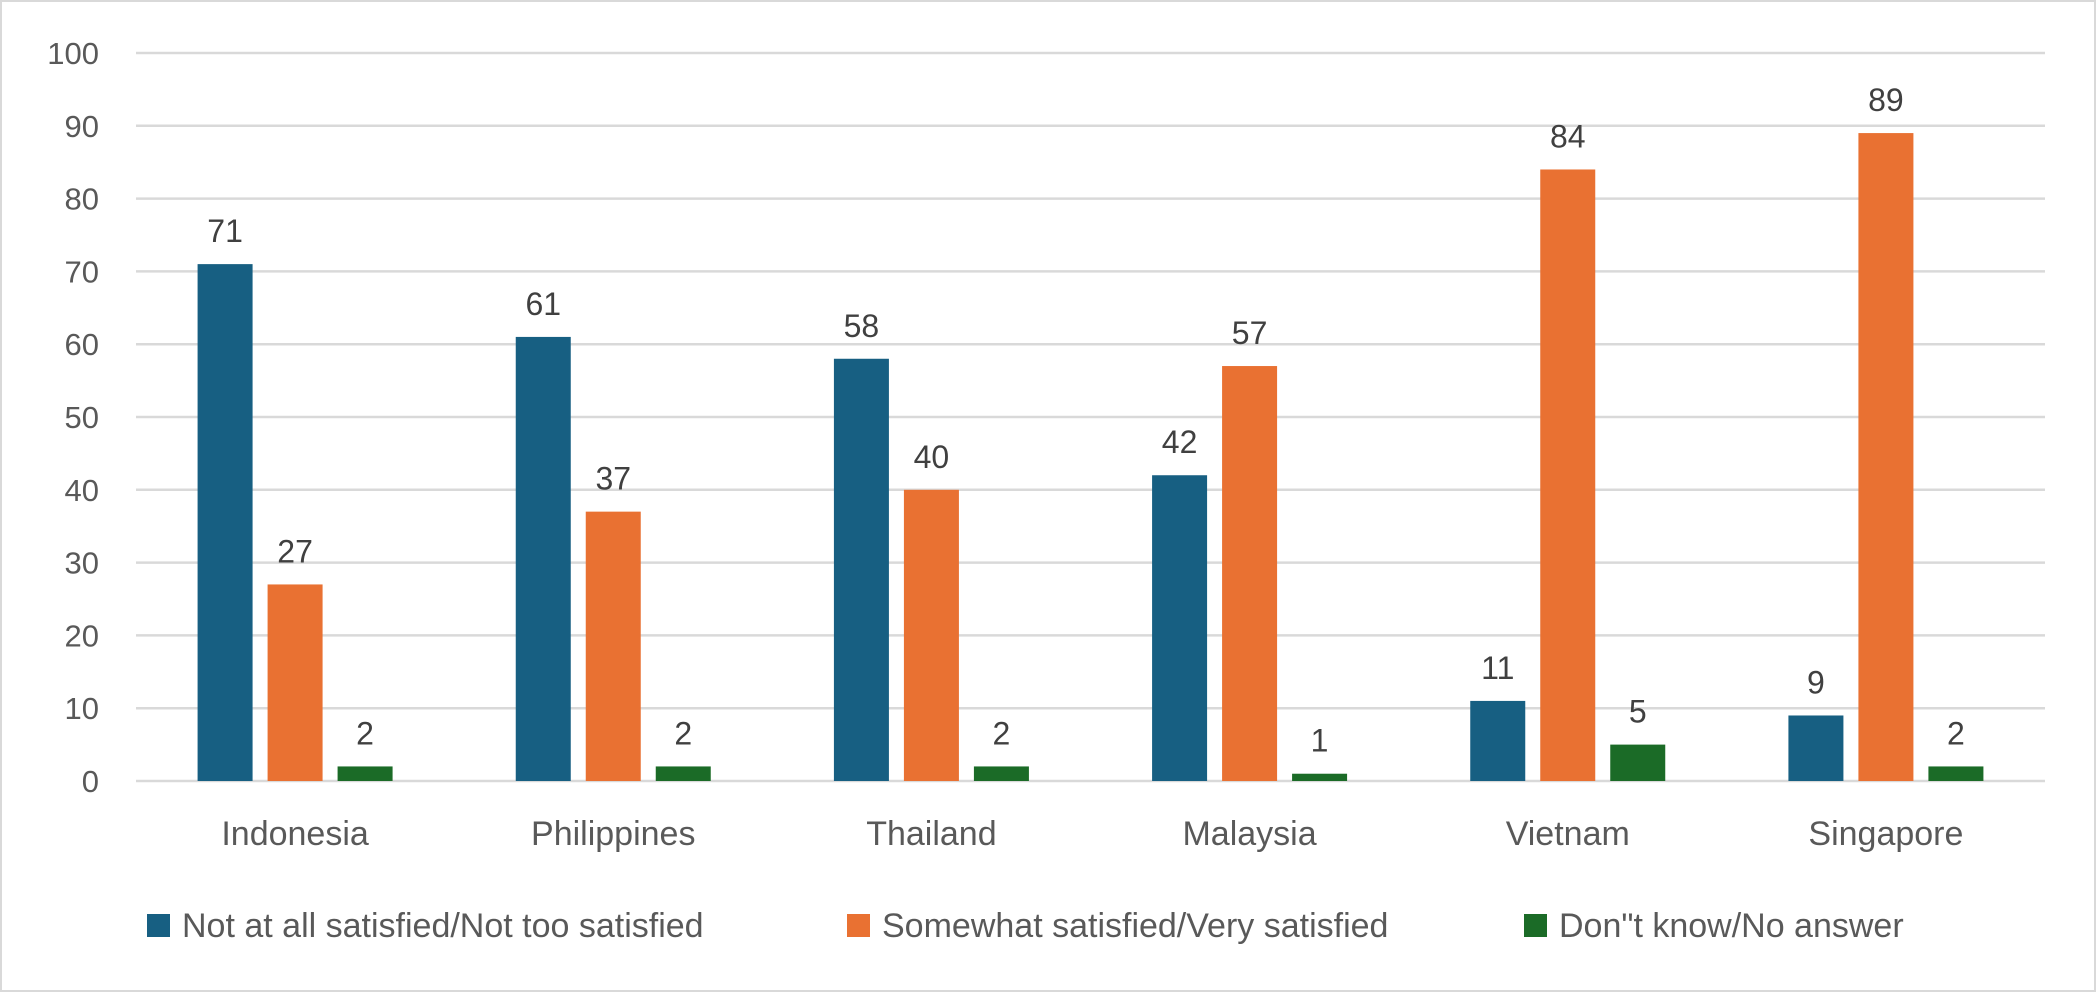 This screenshot has height=994, width=2096. What do you see at coordinates (932, 457) in the screenshot?
I see `data-label: 40` at bounding box center [932, 457].